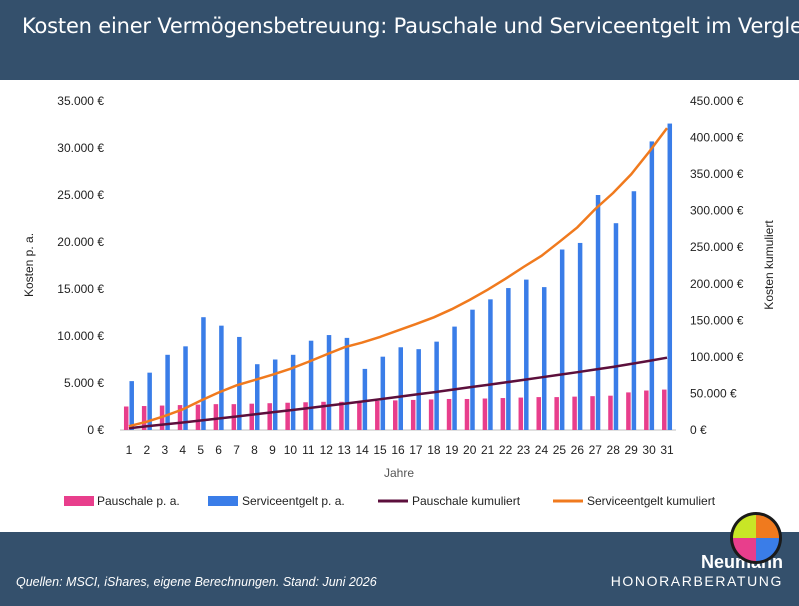  What do you see at coordinates (182, 450) in the screenshot?
I see `x-tick-label: 4` at bounding box center [182, 450].